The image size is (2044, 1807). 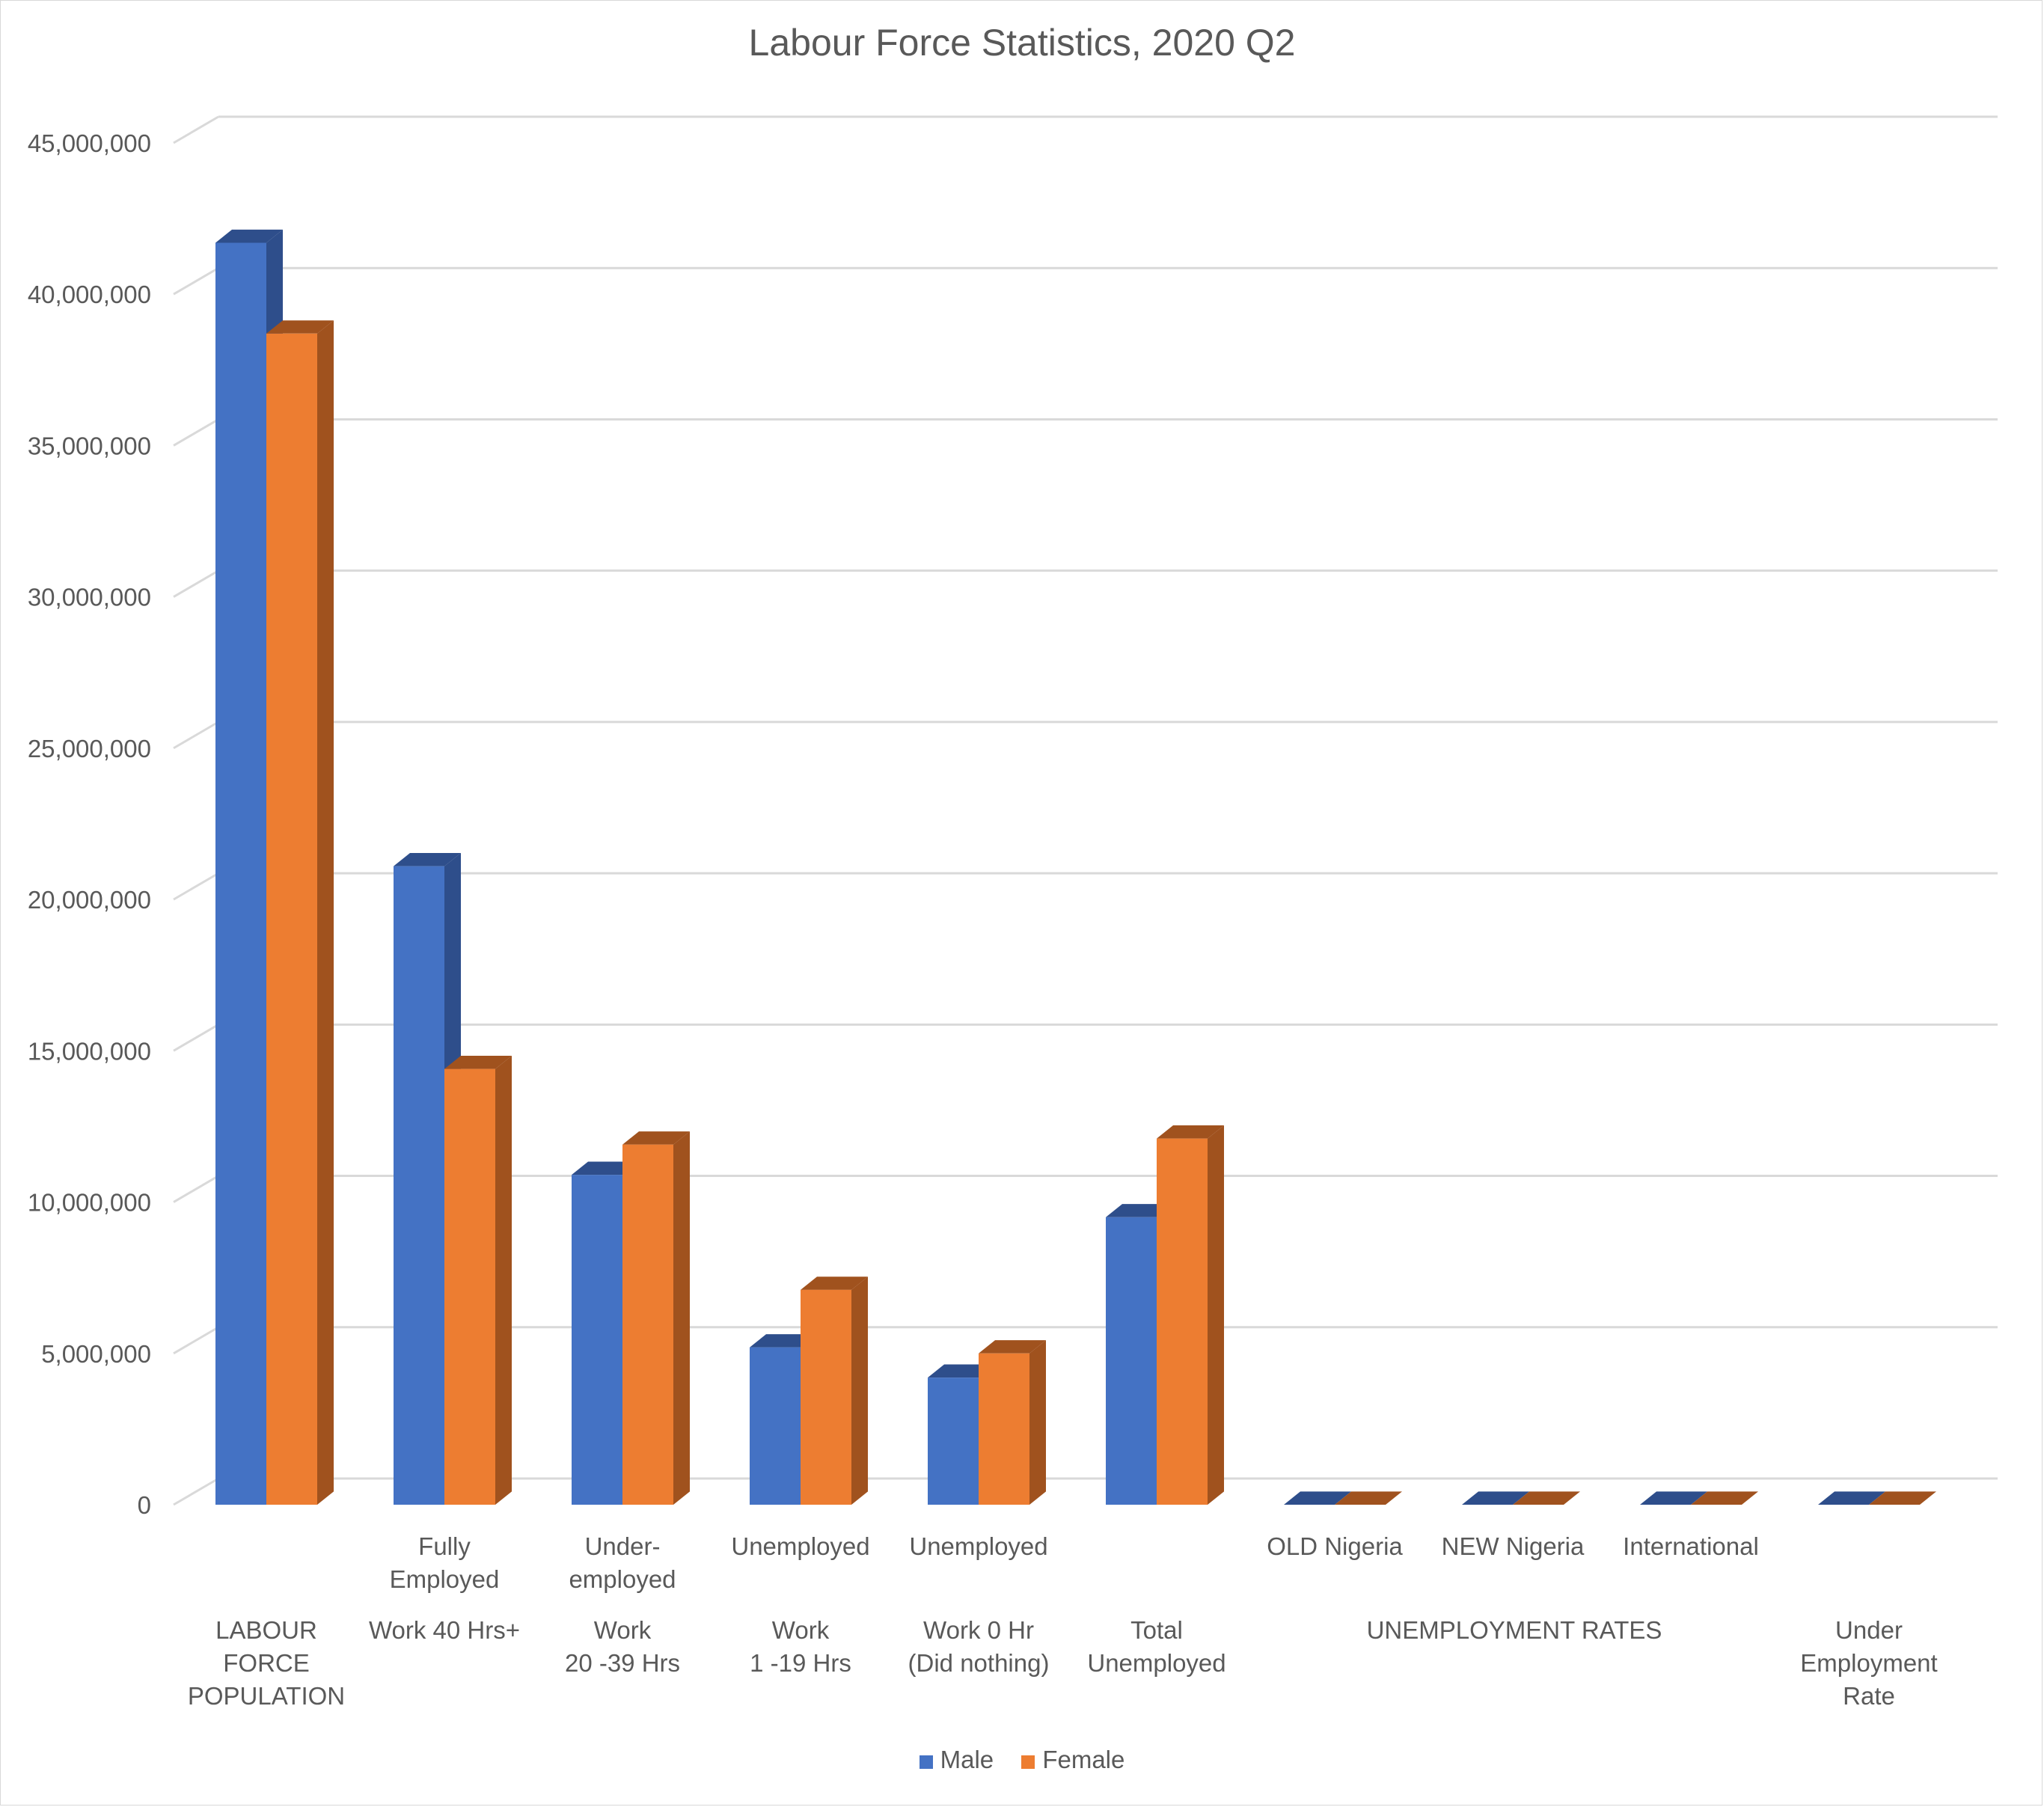 What do you see at coordinates (96, 1354) in the screenshot?
I see `y-tick-label: 5,000,000` at bounding box center [96, 1354].